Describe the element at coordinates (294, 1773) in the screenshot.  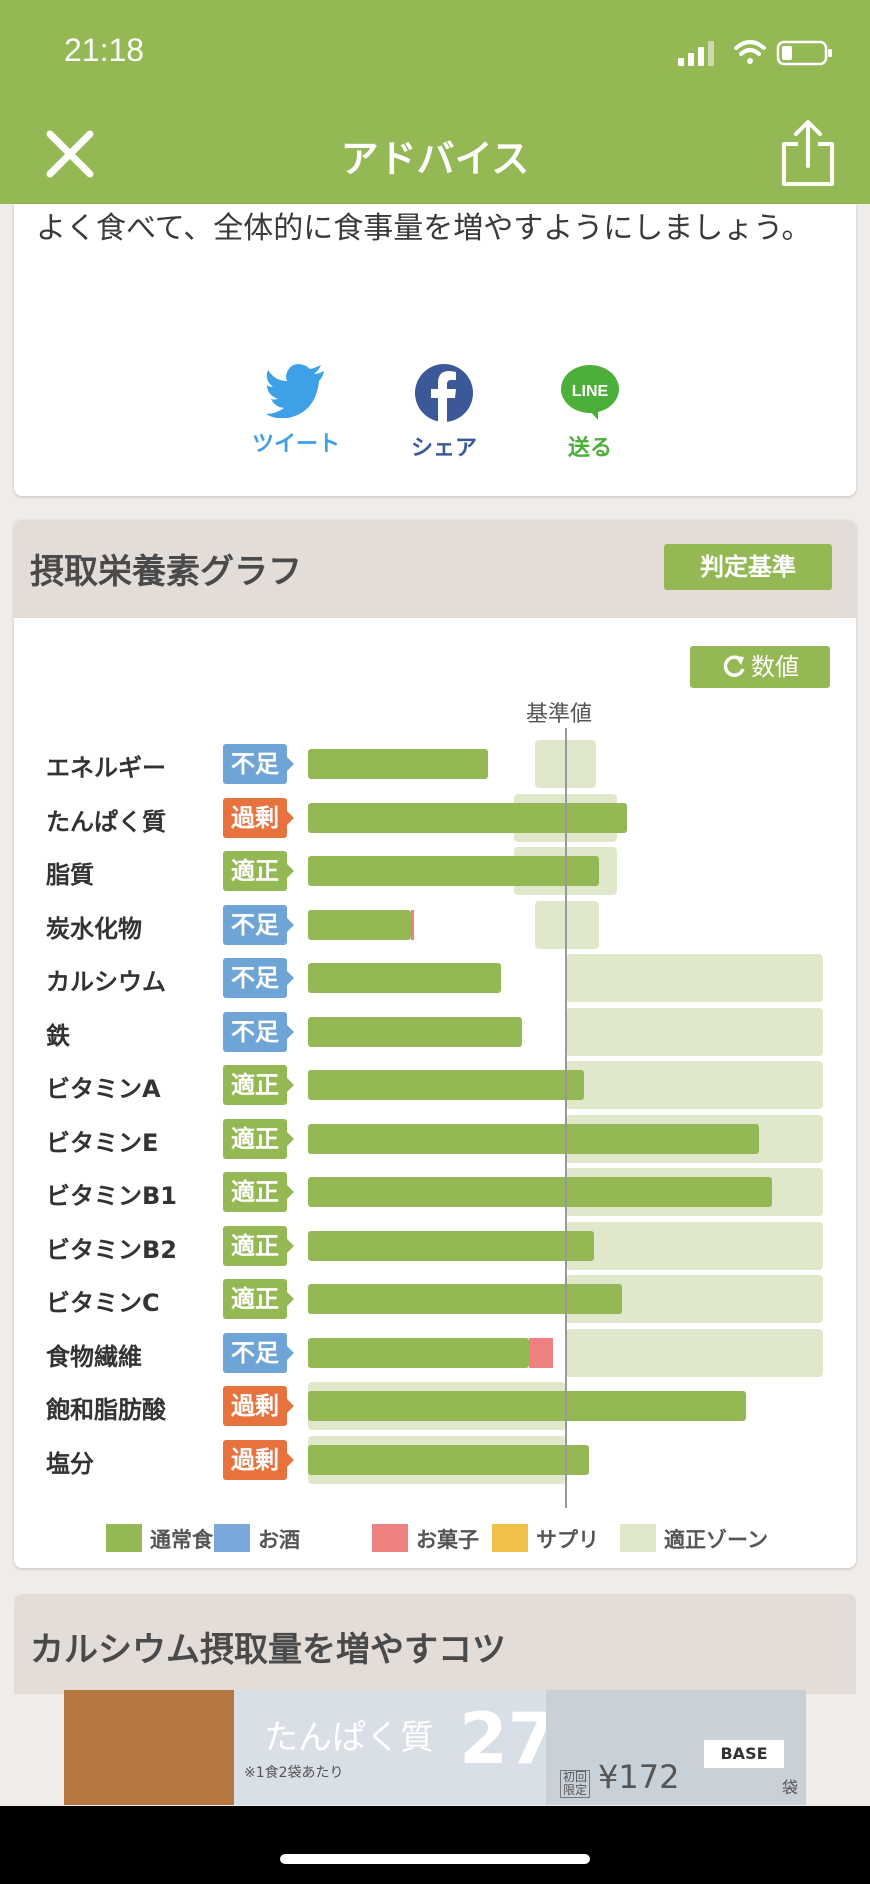
I see `ad-note: ※1食2袋あたり` at that location.